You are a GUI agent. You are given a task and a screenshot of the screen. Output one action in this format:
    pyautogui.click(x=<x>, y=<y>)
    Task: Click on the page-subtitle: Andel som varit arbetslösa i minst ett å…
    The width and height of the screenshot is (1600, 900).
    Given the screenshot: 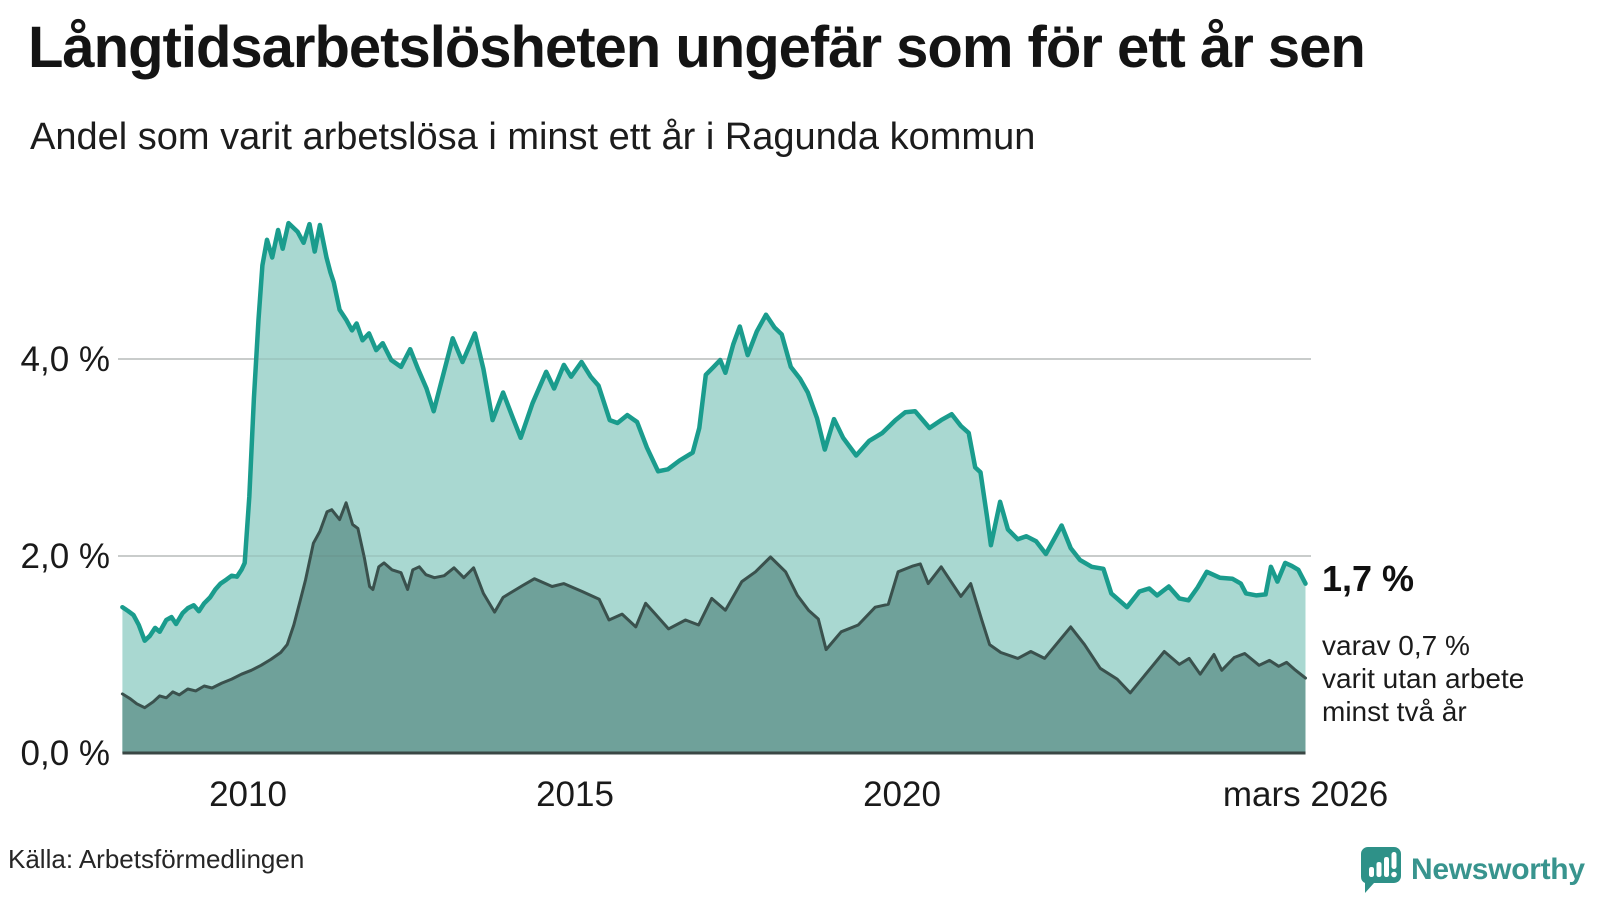 What is the action you would take?
    pyautogui.click(x=533, y=137)
    